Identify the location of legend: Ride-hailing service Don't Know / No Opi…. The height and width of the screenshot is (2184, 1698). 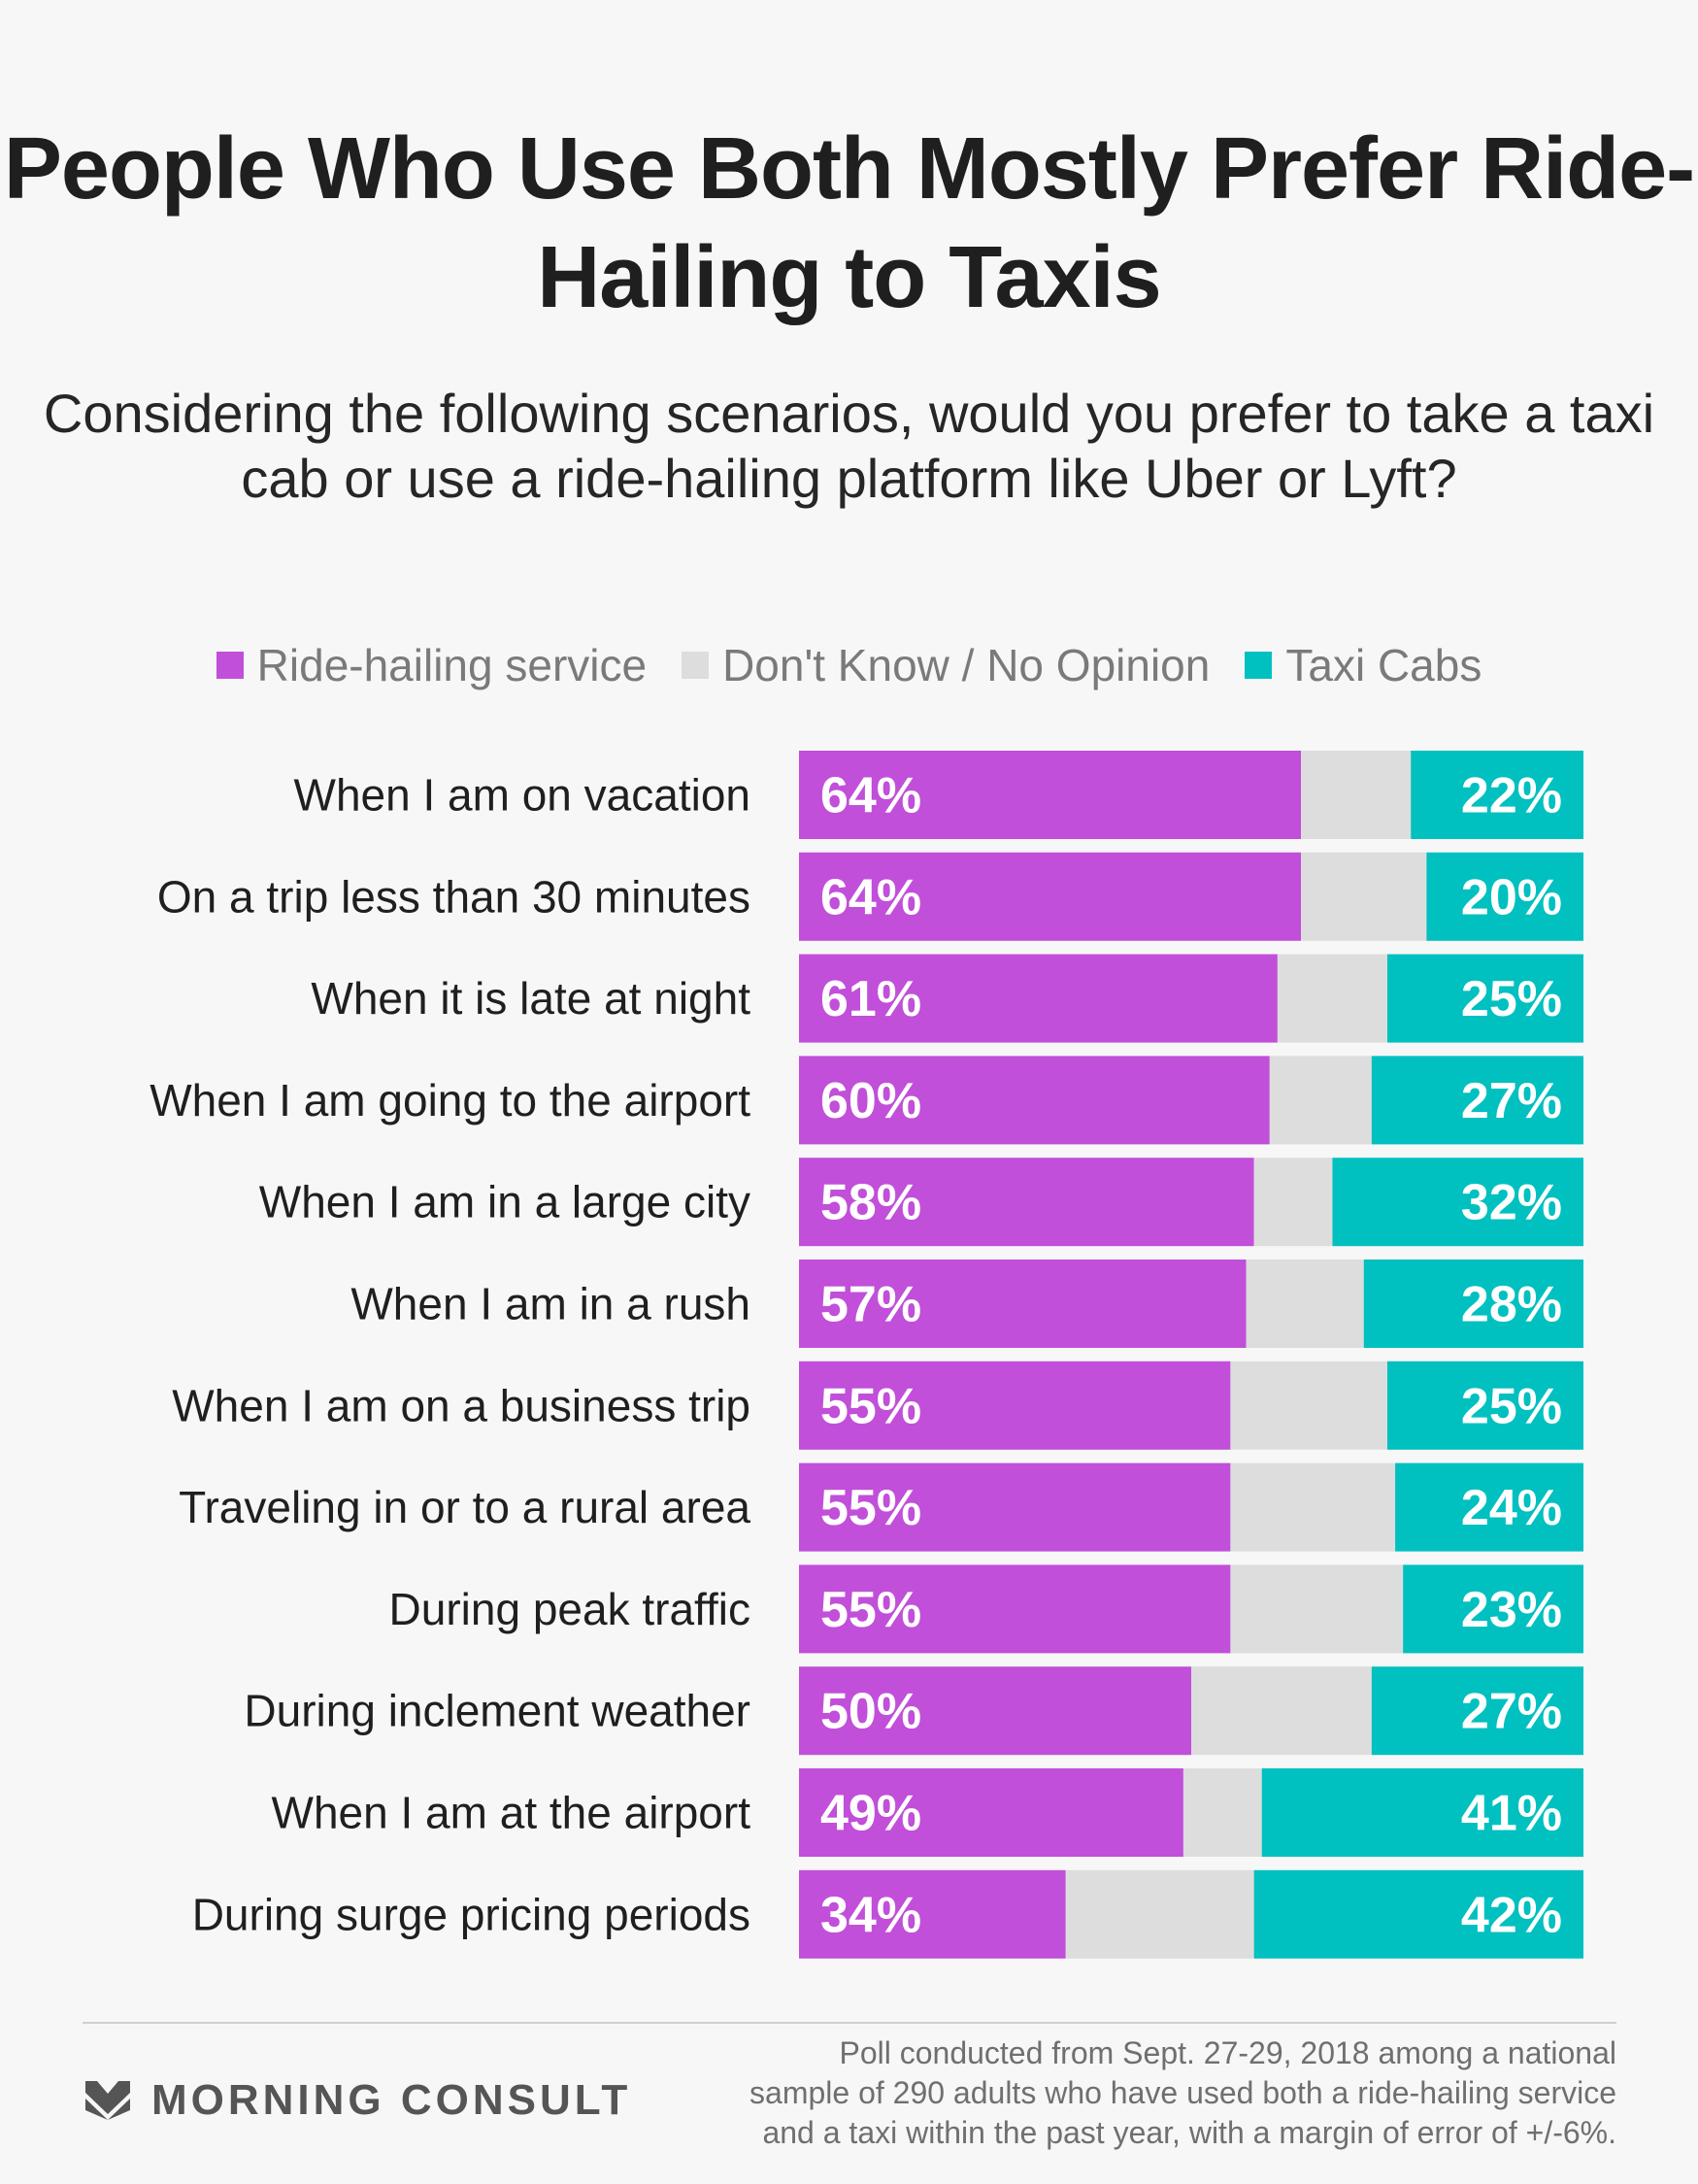
(849, 665).